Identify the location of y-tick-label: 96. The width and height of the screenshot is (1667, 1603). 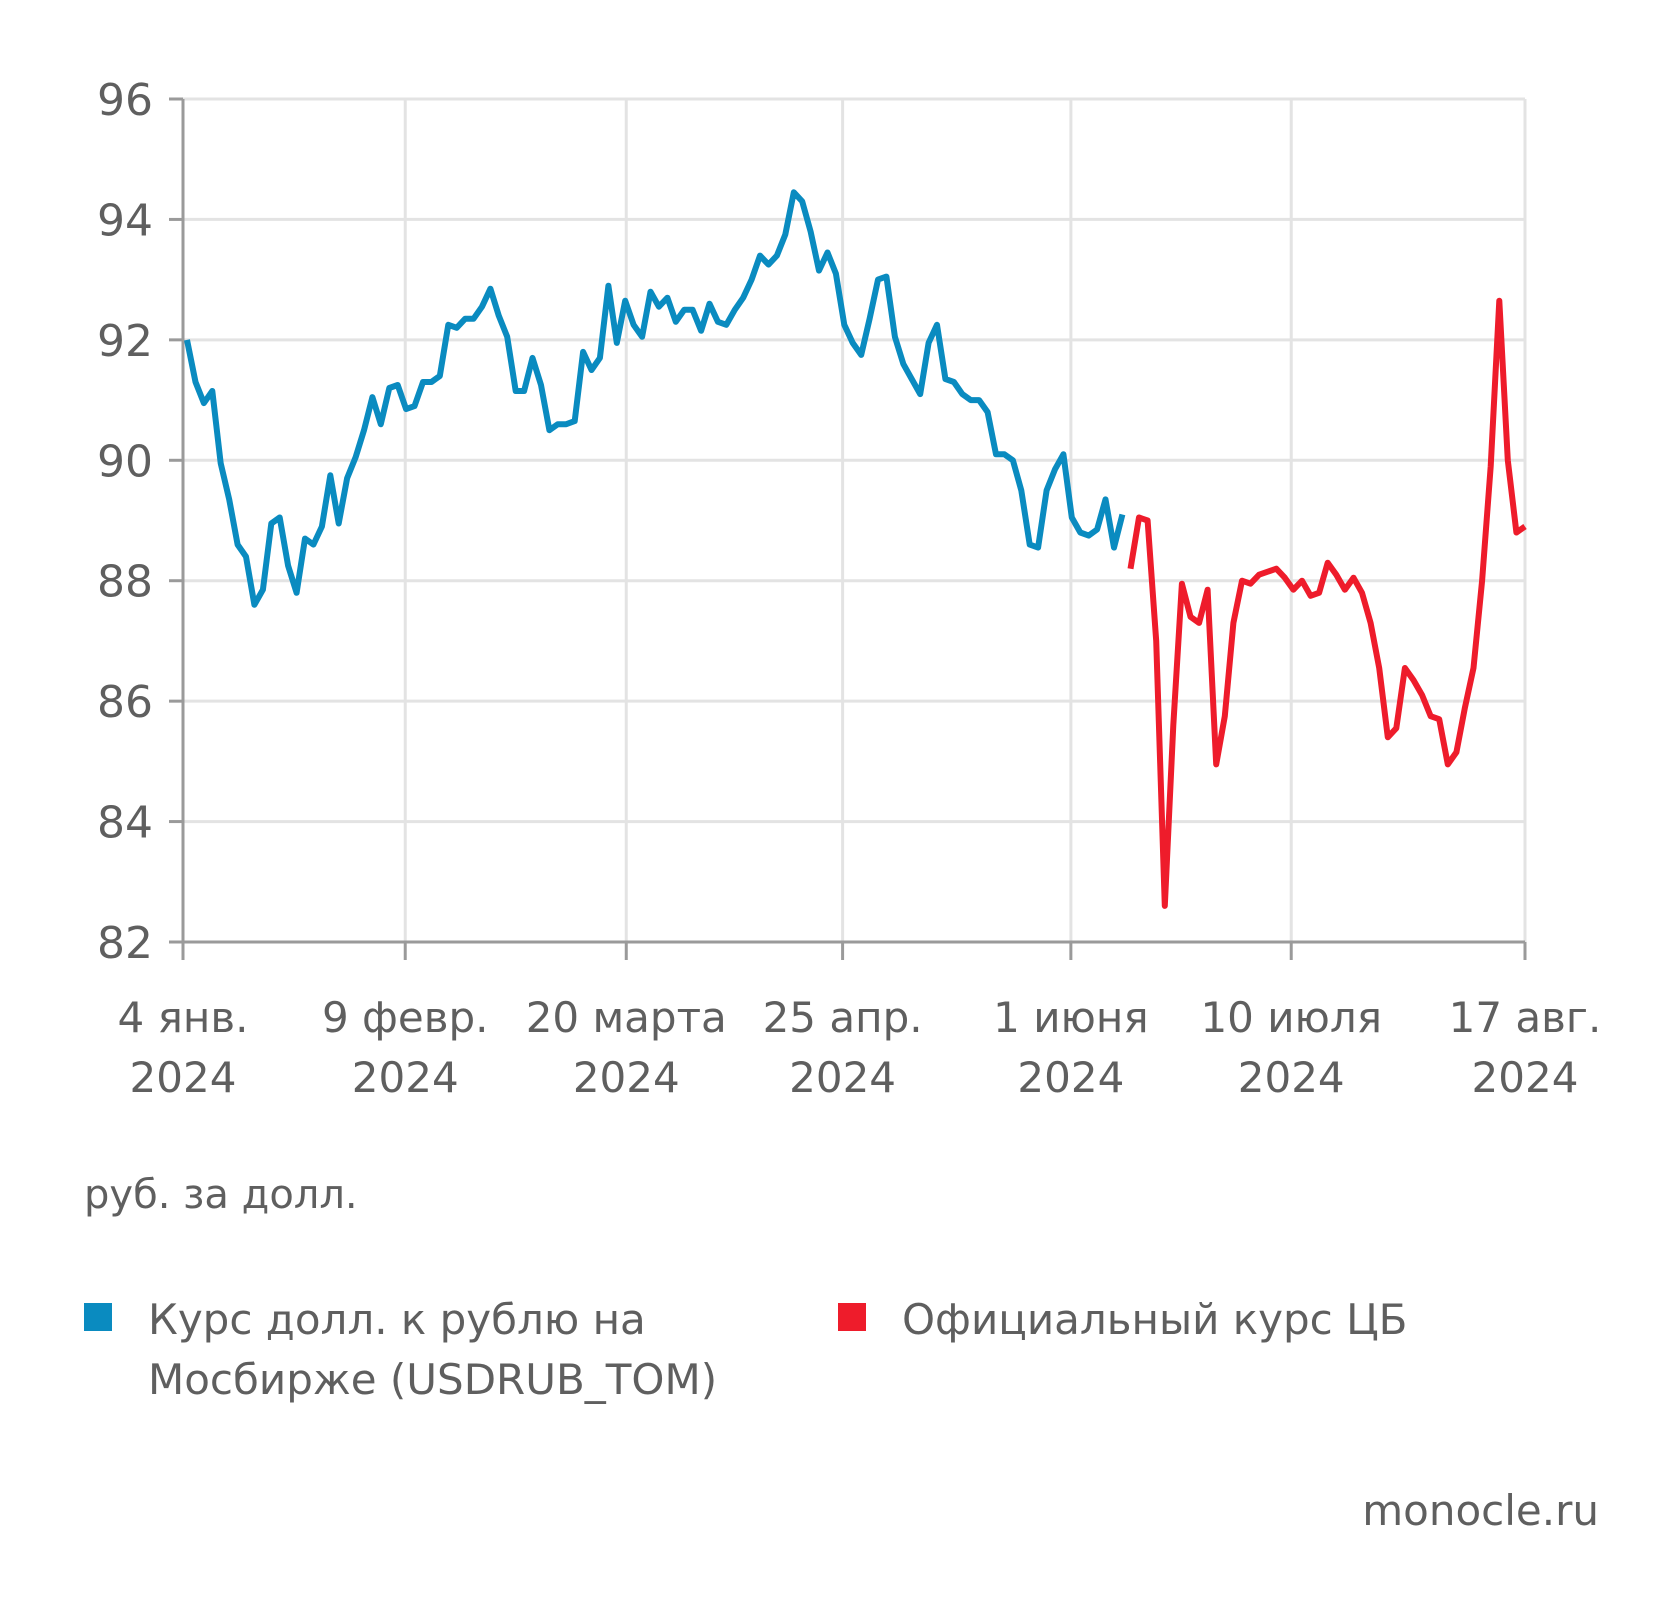
(125, 100).